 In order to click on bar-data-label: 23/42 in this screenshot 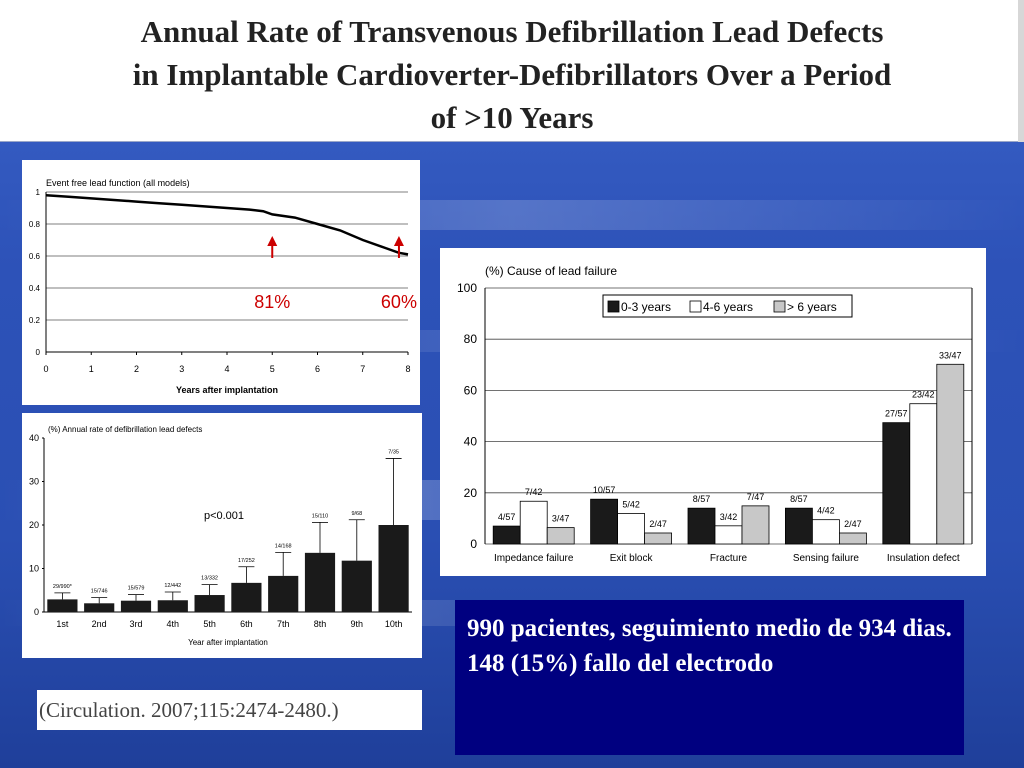, I will do `click(923, 395)`.